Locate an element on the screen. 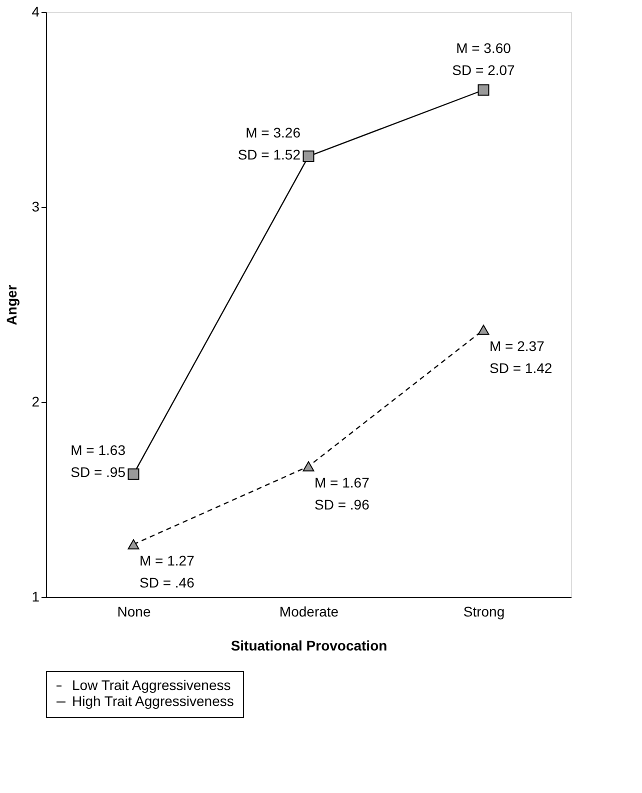 Image resolution: width=642 pixels, height=793 pixels. y-tick-label: 2 is located at coordinates (36, 402).